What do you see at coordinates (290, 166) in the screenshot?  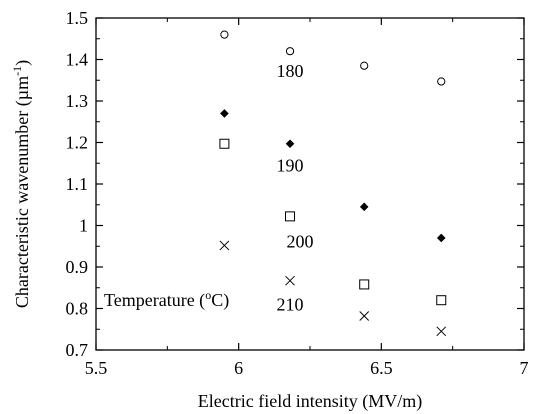 I see `series-label-190: 190` at bounding box center [290, 166].